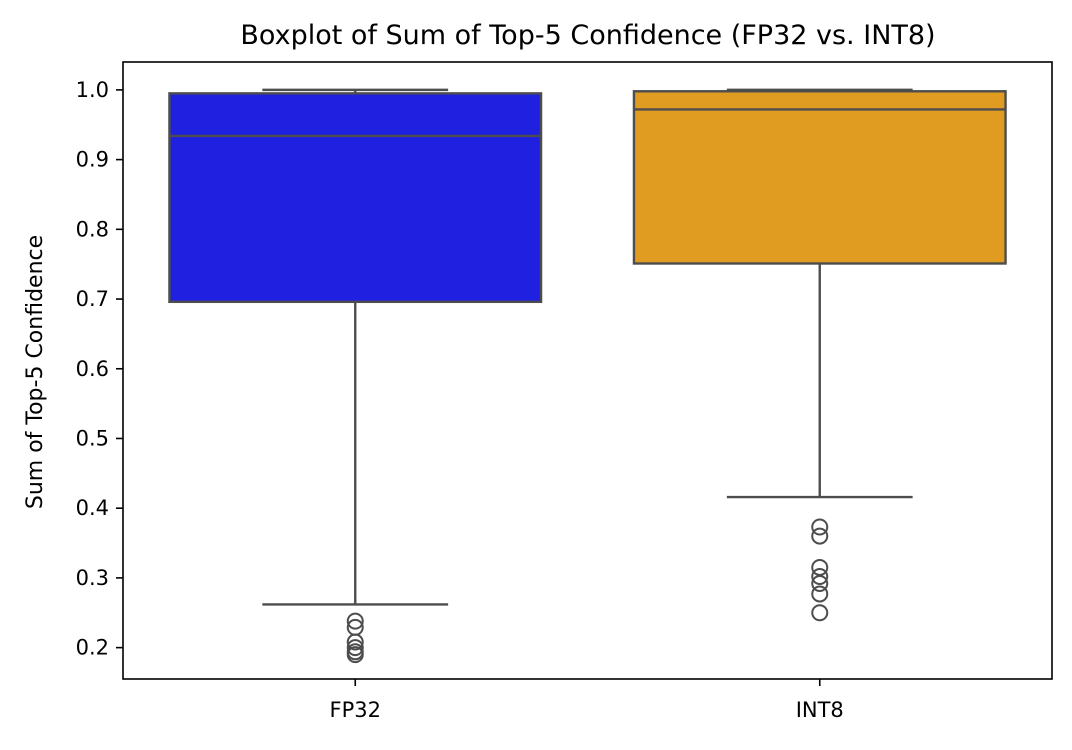  Describe the element at coordinates (92, 299) in the screenshot. I see `y-tick-label: 0.7` at that location.